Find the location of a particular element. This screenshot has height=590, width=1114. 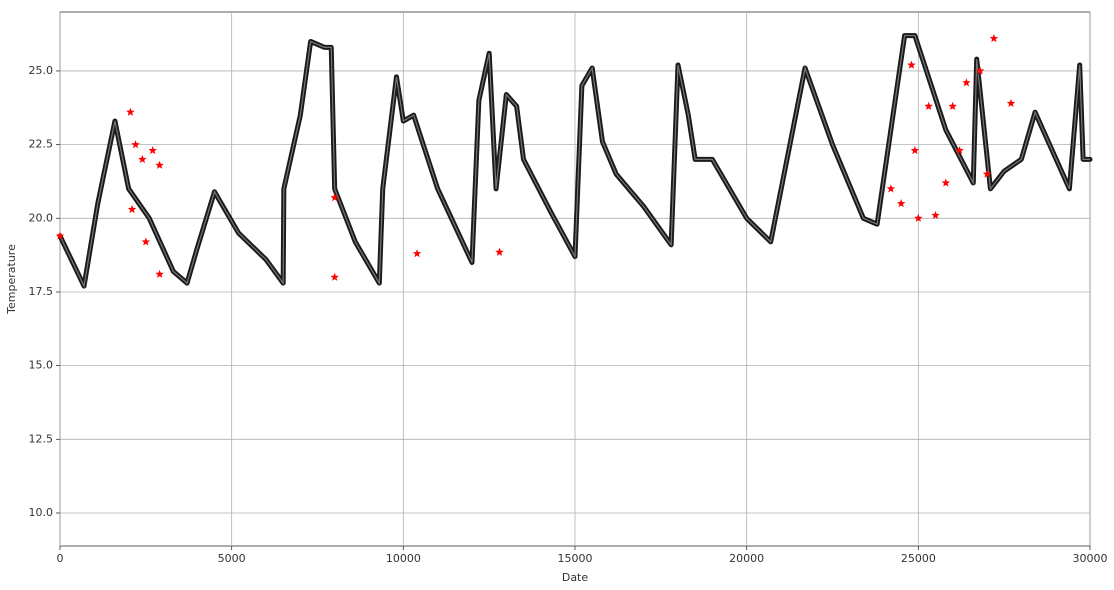

y-tick-label: 22.5 is located at coordinates (41, 144).